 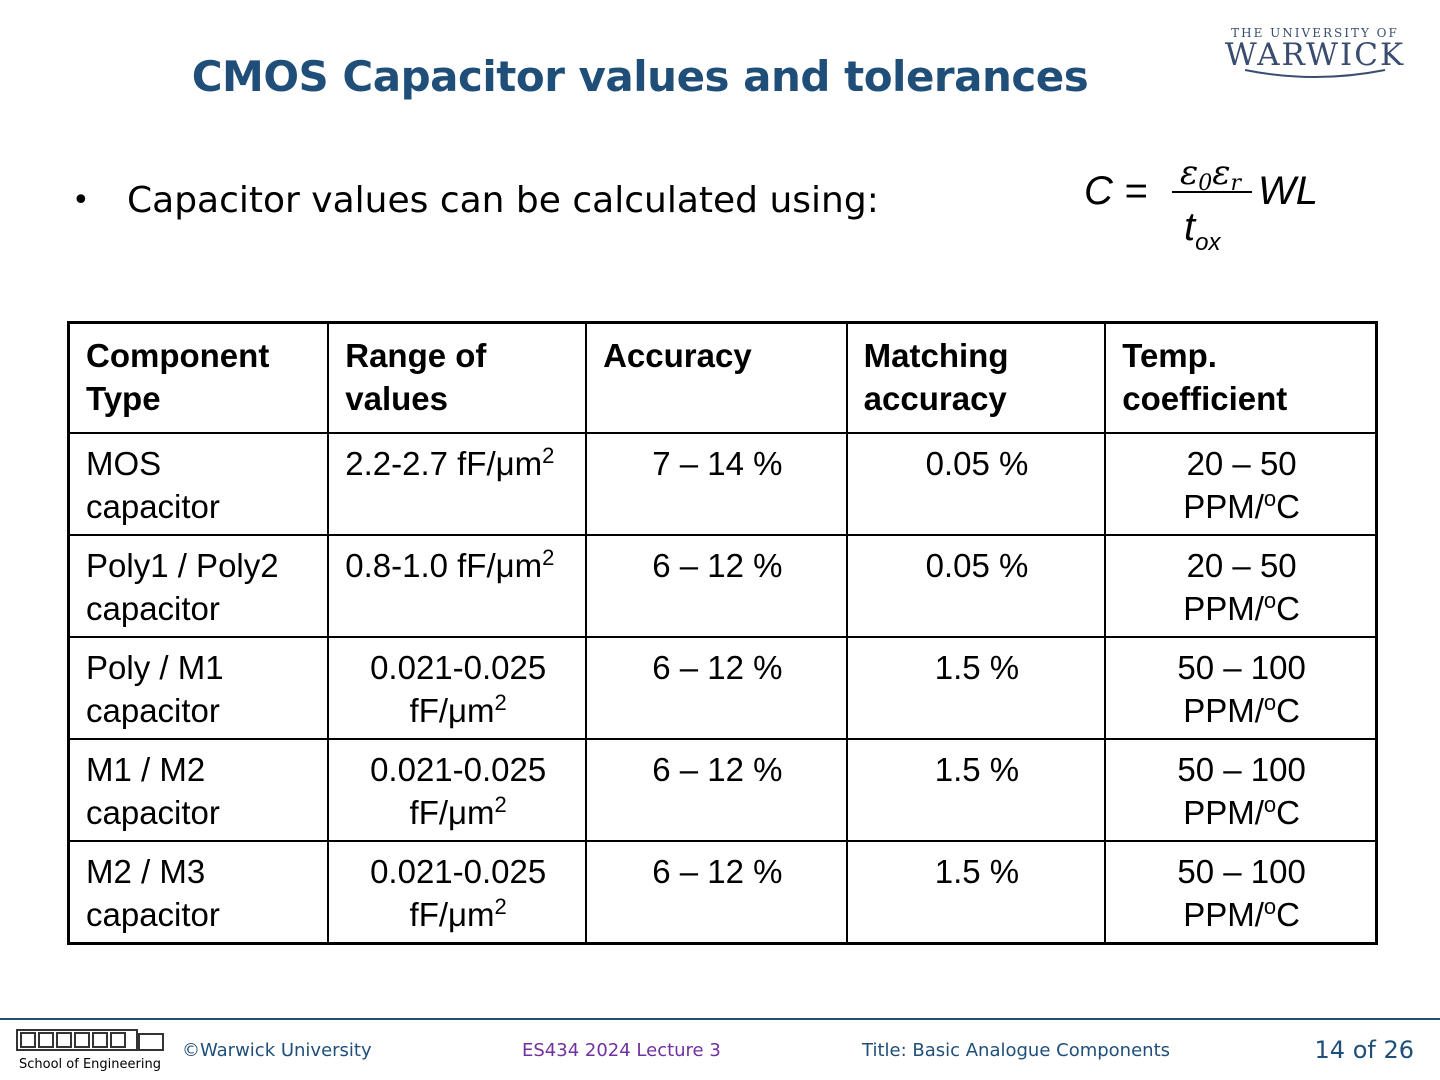 I want to click on formula-lhs: C =, so click(x=1115, y=191).